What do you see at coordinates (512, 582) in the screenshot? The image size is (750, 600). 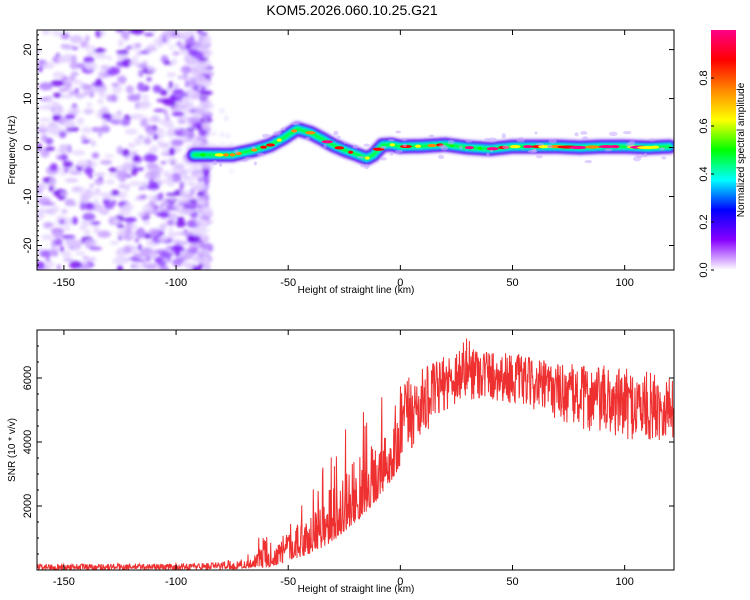 I see `snr-x-tick-label: 50` at bounding box center [512, 582].